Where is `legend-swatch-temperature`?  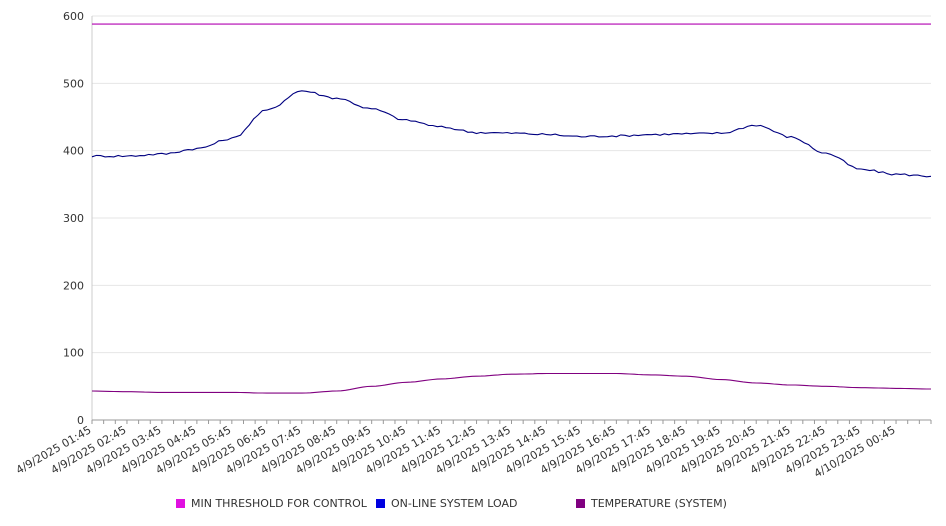
legend-swatch-temperature is located at coordinates (580, 503).